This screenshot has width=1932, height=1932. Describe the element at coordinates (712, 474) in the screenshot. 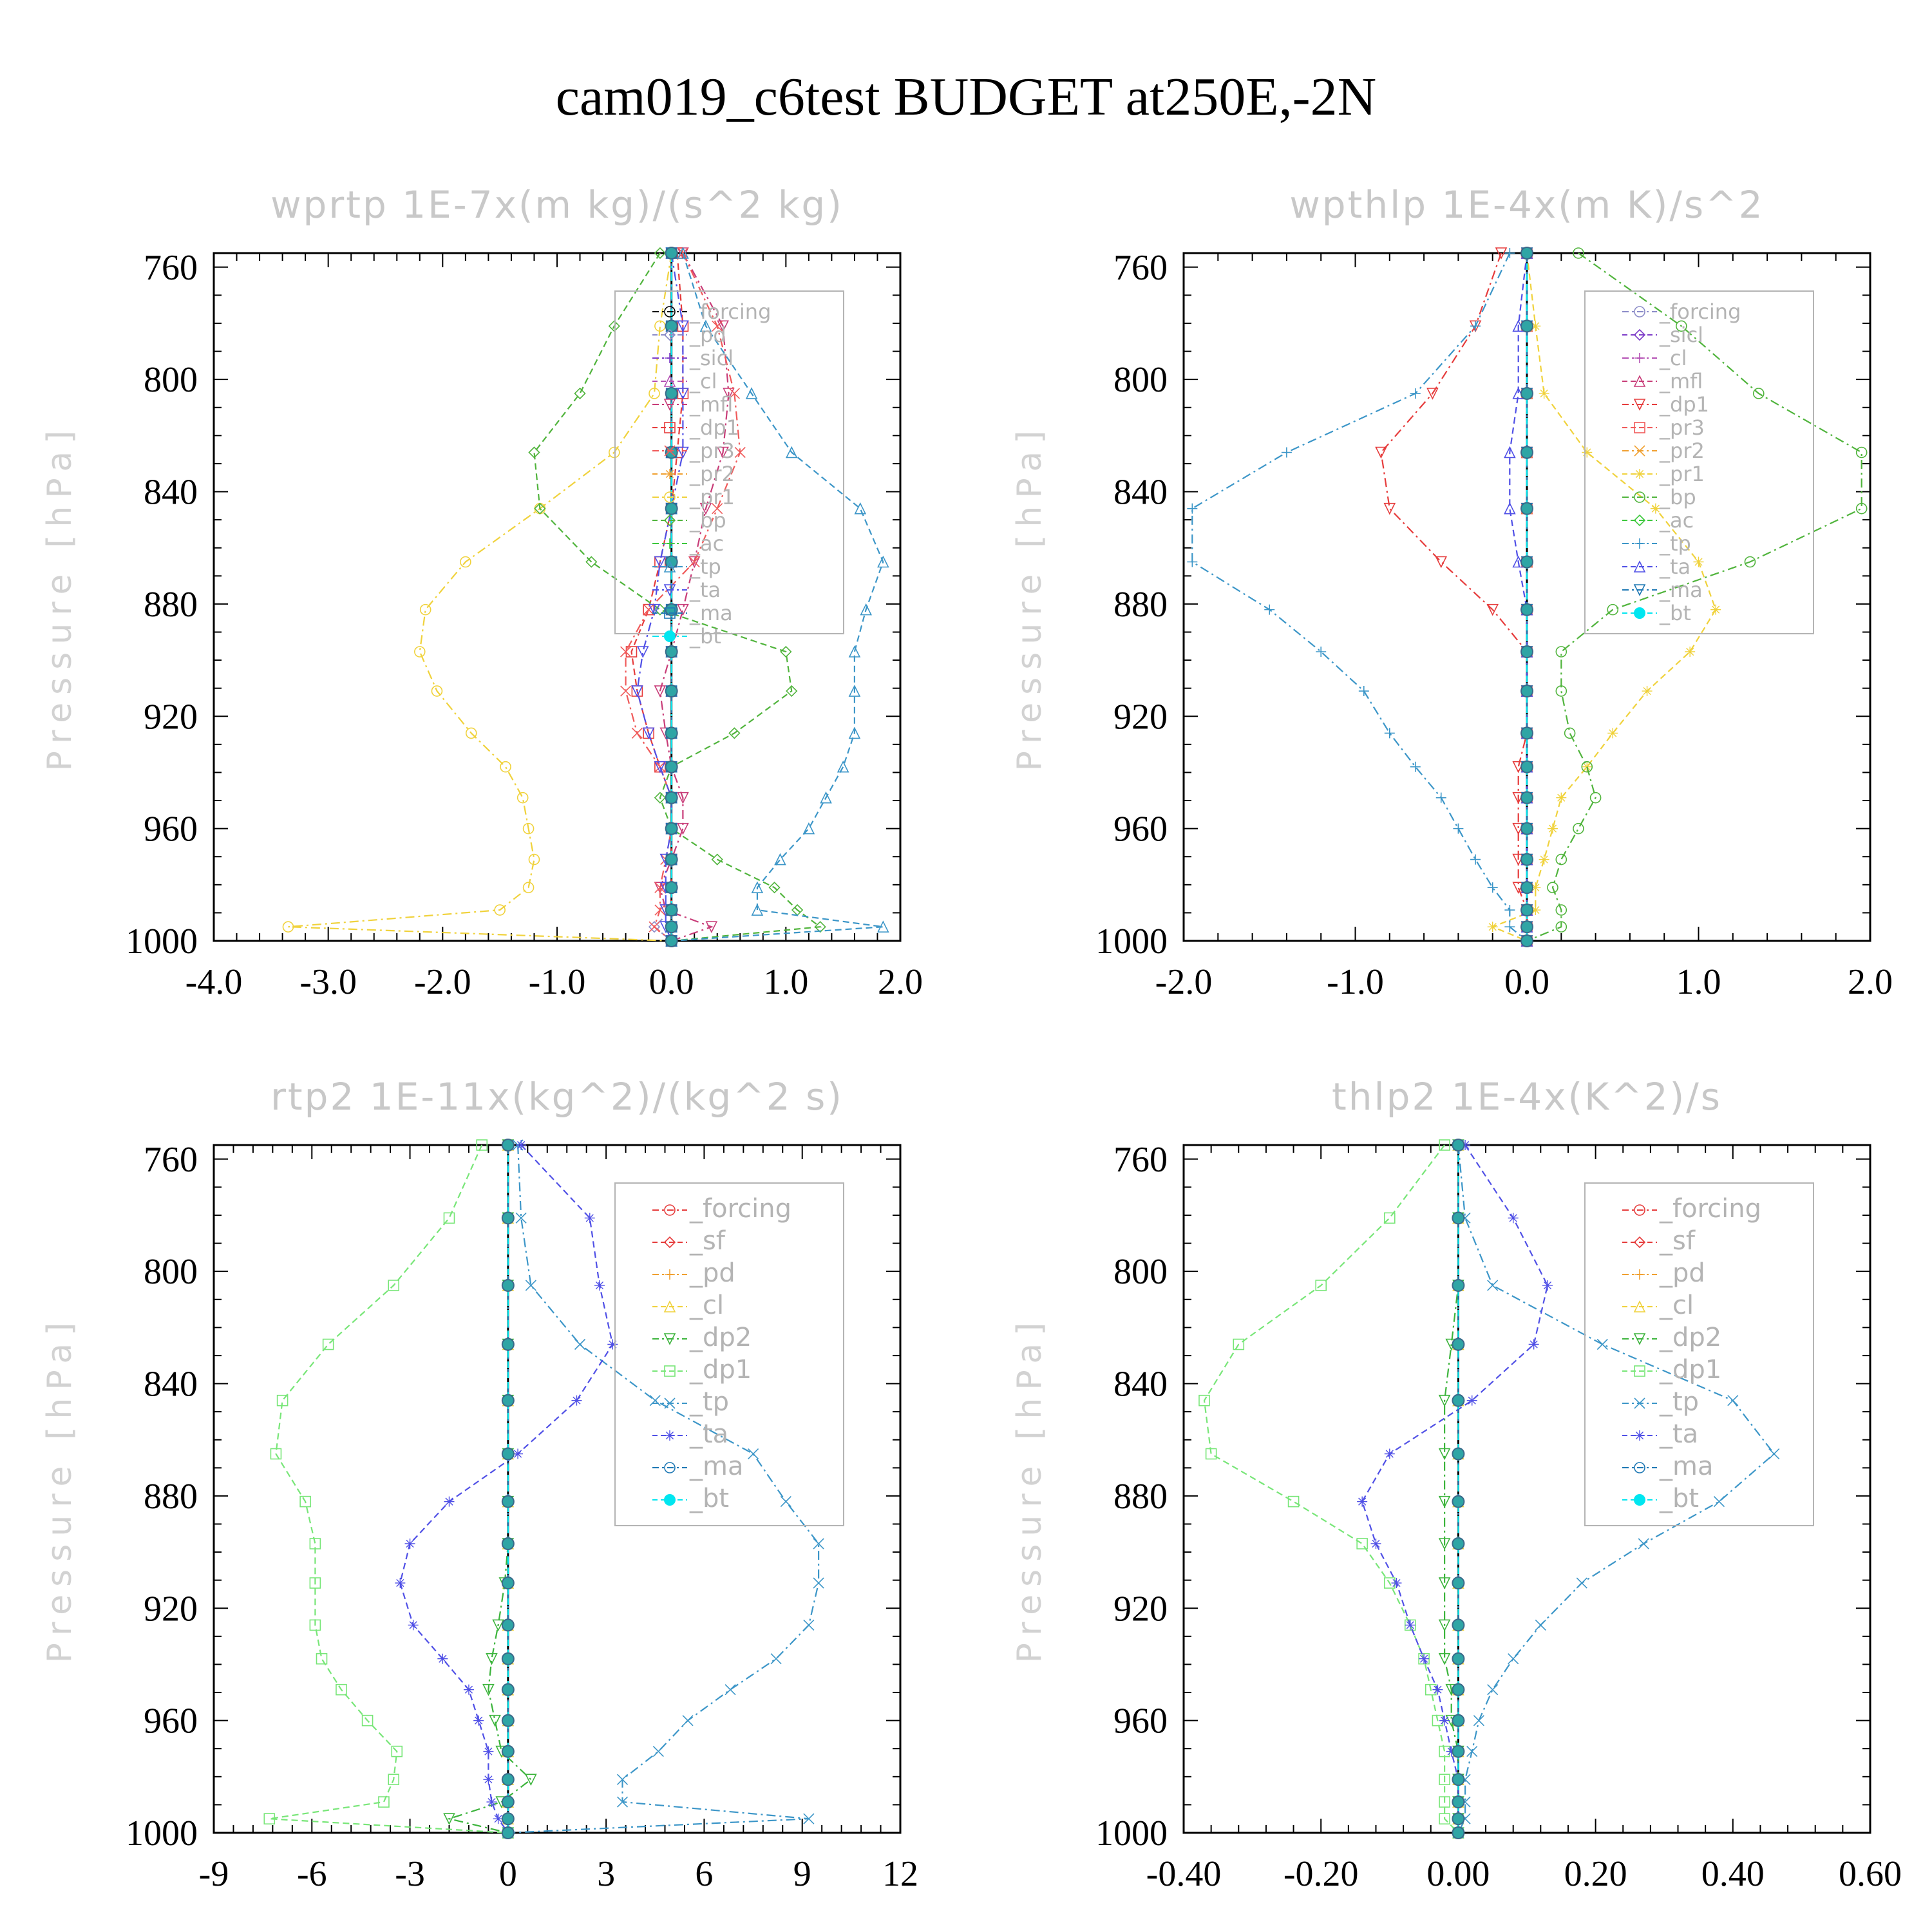

I see `legend-label: _pr2` at that location.